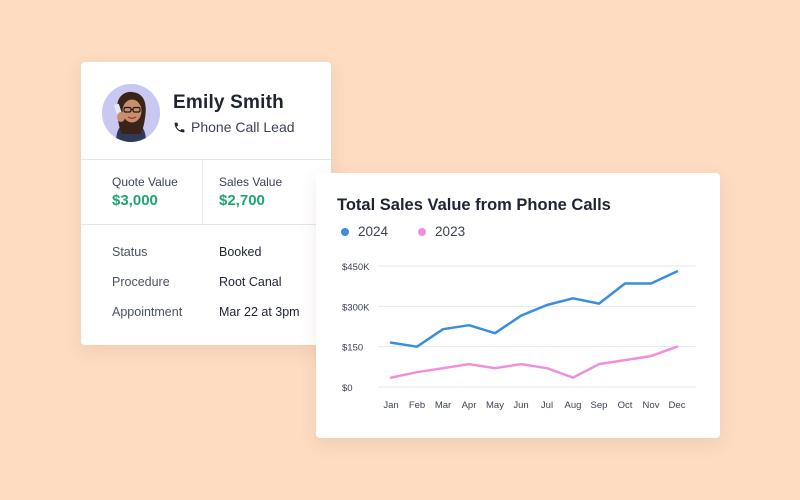  I want to click on x-tick-label-jan: Jan, so click(390, 405).